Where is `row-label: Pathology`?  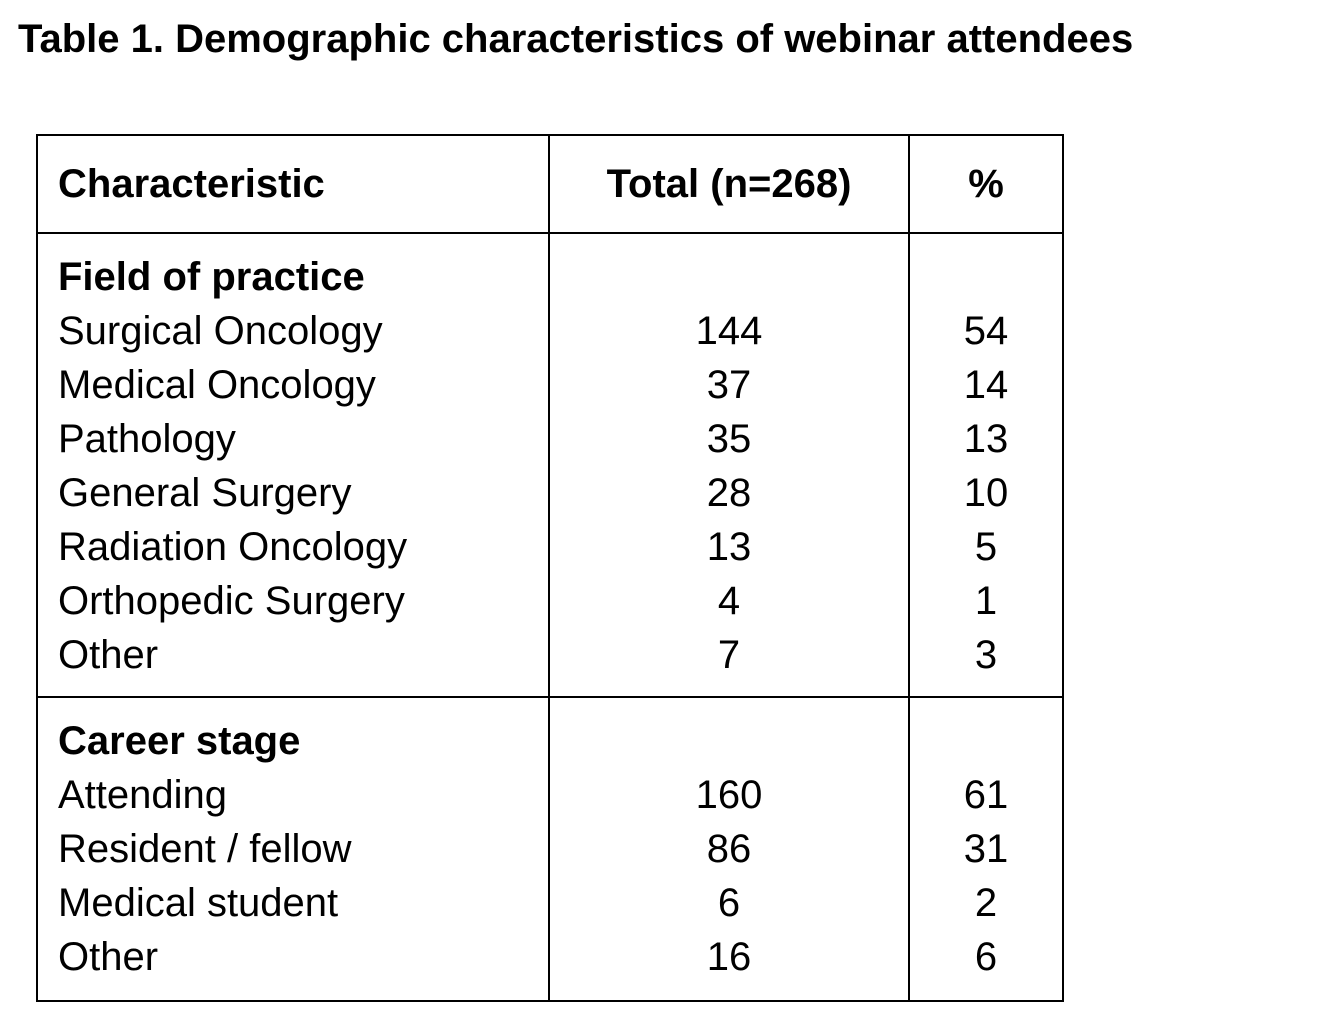
row-label: Pathology is located at coordinates (147, 439).